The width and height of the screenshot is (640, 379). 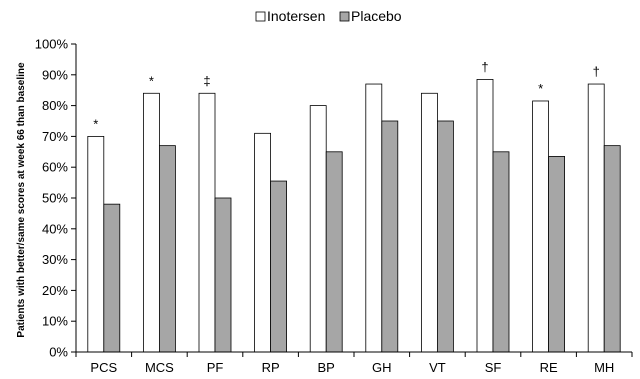 What do you see at coordinates (318, 229) in the screenshot?
I see `bar-inotersen-bp` at bounding box center [318, 229].